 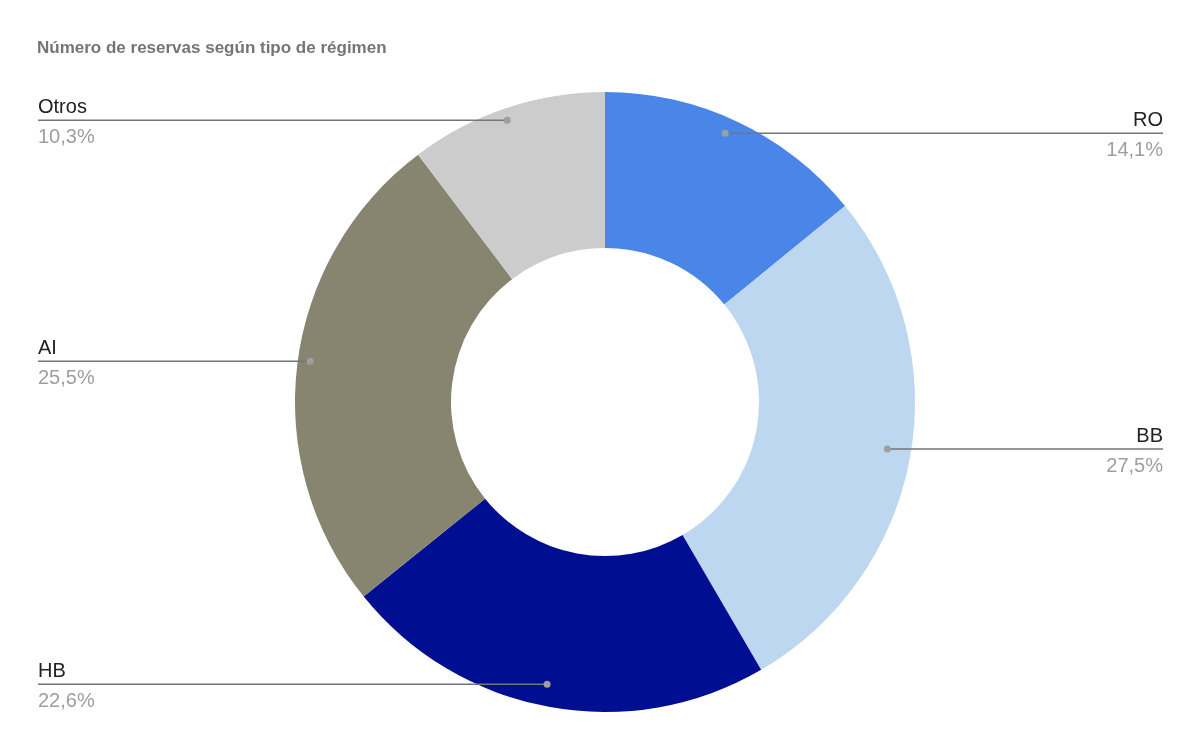 I want to click on slice-label: Otros, so click(x=62, y=106).